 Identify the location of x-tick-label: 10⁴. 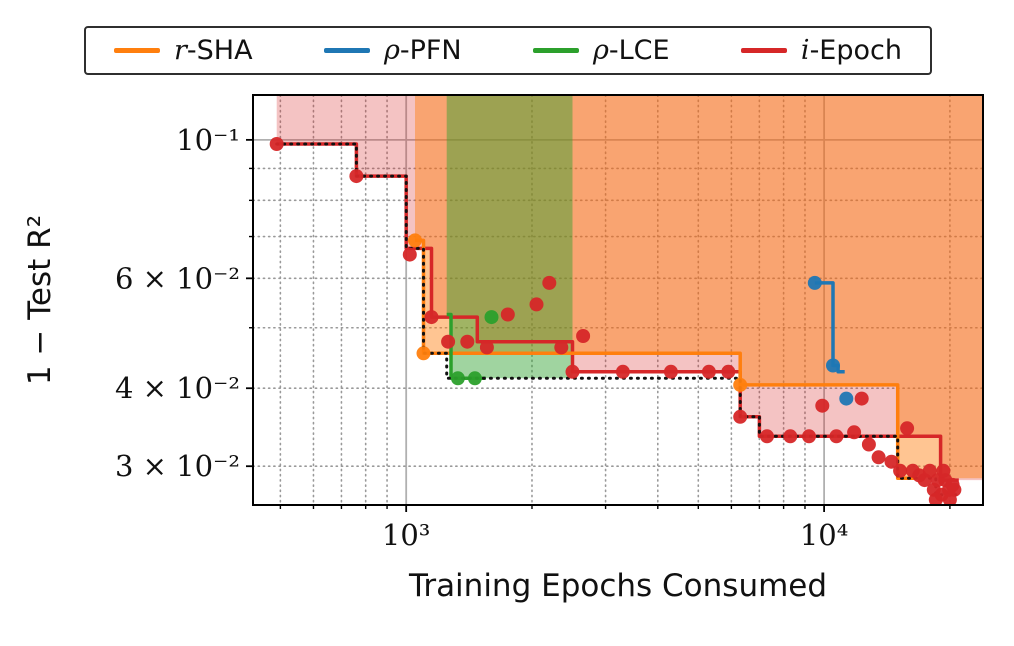
(824, 535).